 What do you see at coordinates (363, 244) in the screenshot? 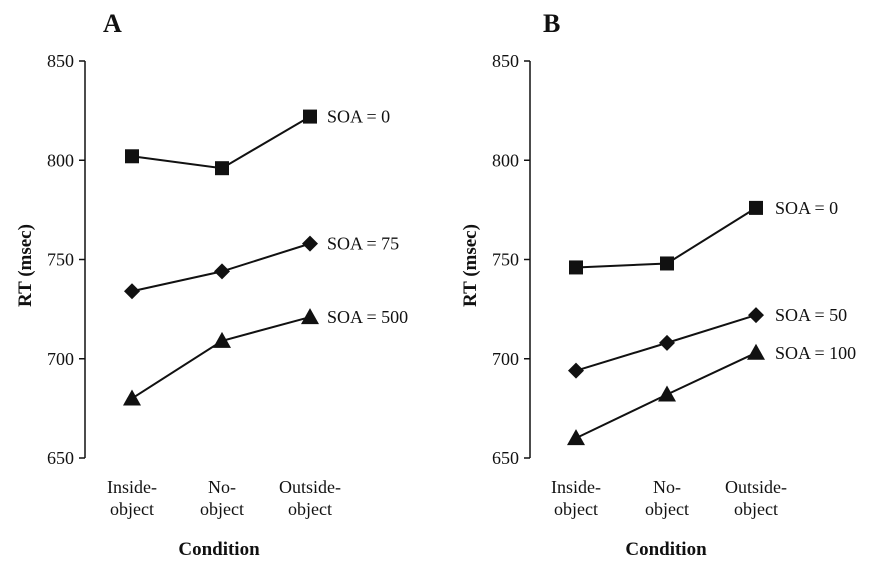
I see `series-label: SOA = 75` at bounding box center [363, 244].